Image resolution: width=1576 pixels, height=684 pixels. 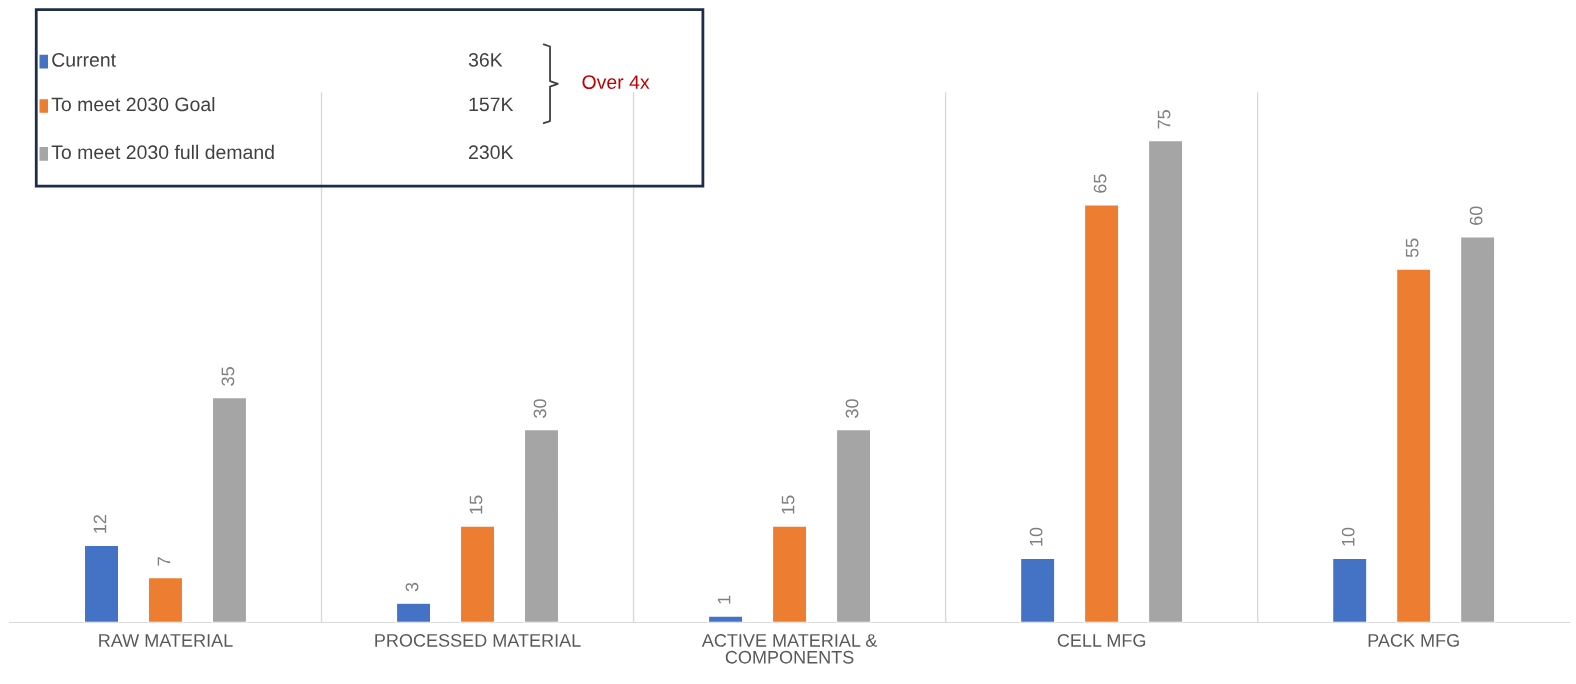 I want to click on text: 157K, so click(x=491, y=104).